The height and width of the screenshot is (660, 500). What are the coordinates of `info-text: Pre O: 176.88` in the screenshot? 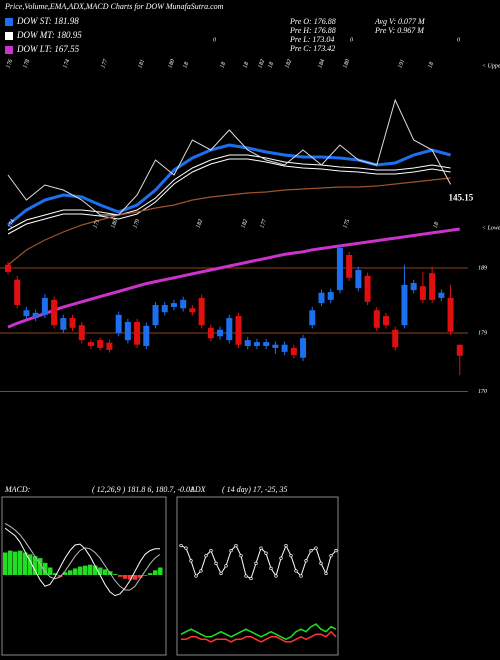 It's located at (312, 21).